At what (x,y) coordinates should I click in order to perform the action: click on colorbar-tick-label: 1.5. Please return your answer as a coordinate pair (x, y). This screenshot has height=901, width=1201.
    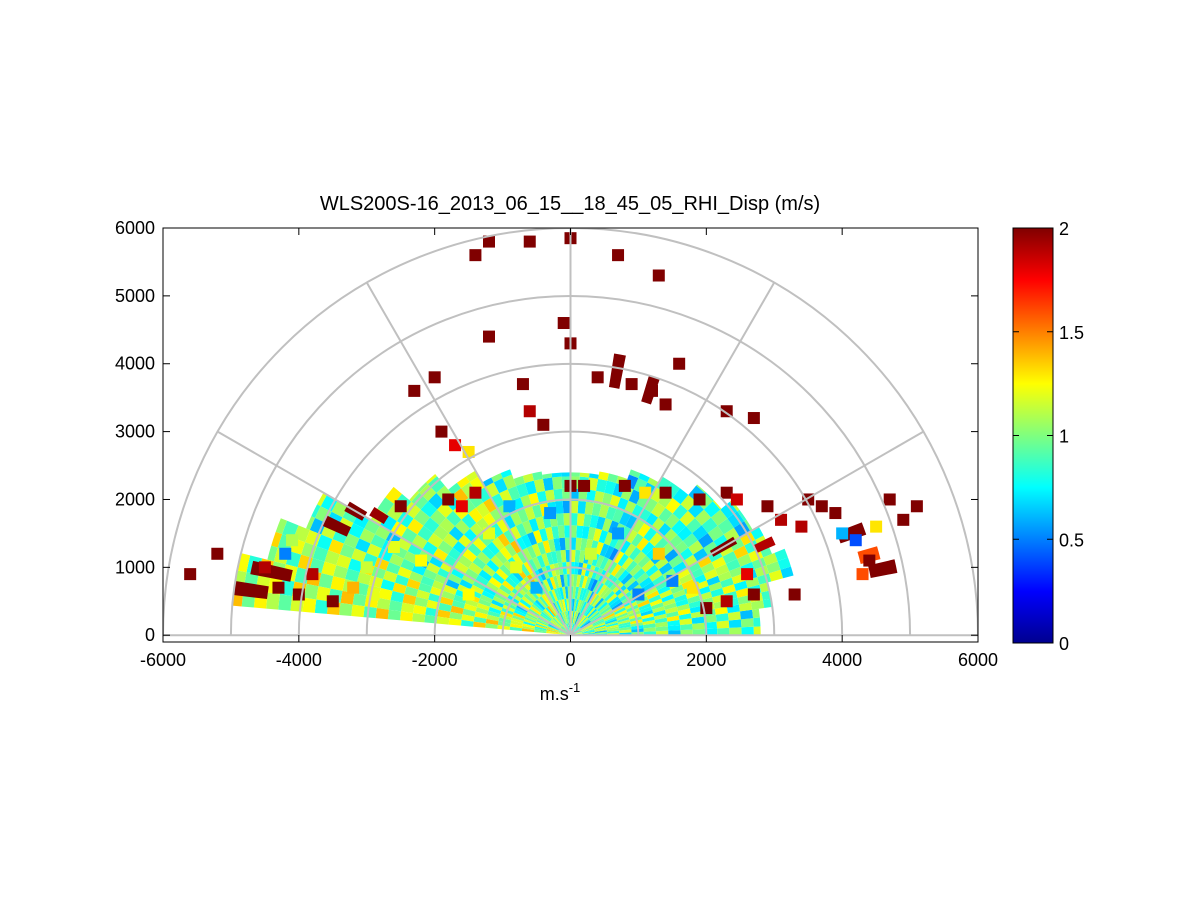
    Looking at the image, I should click on (1071, 333).